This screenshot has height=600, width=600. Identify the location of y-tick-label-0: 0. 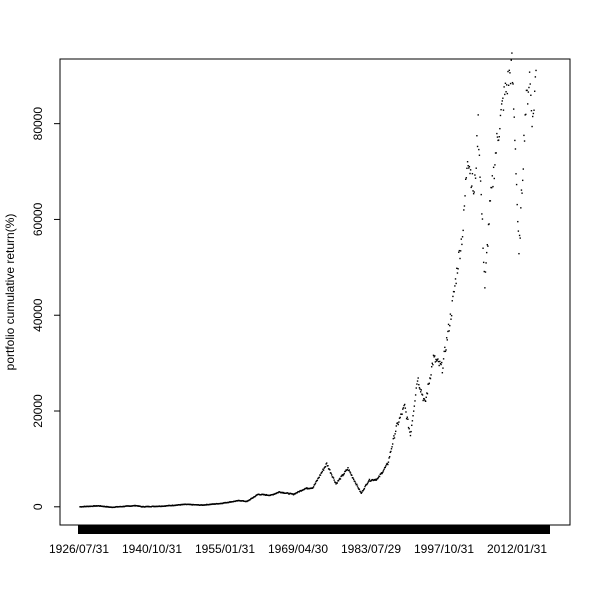
(38, 506).